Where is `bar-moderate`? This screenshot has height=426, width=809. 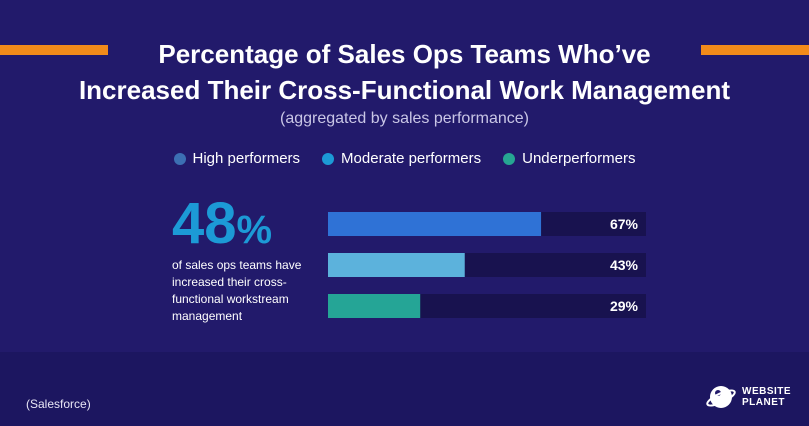 bar-moderate is located at coordinates (396, 265).